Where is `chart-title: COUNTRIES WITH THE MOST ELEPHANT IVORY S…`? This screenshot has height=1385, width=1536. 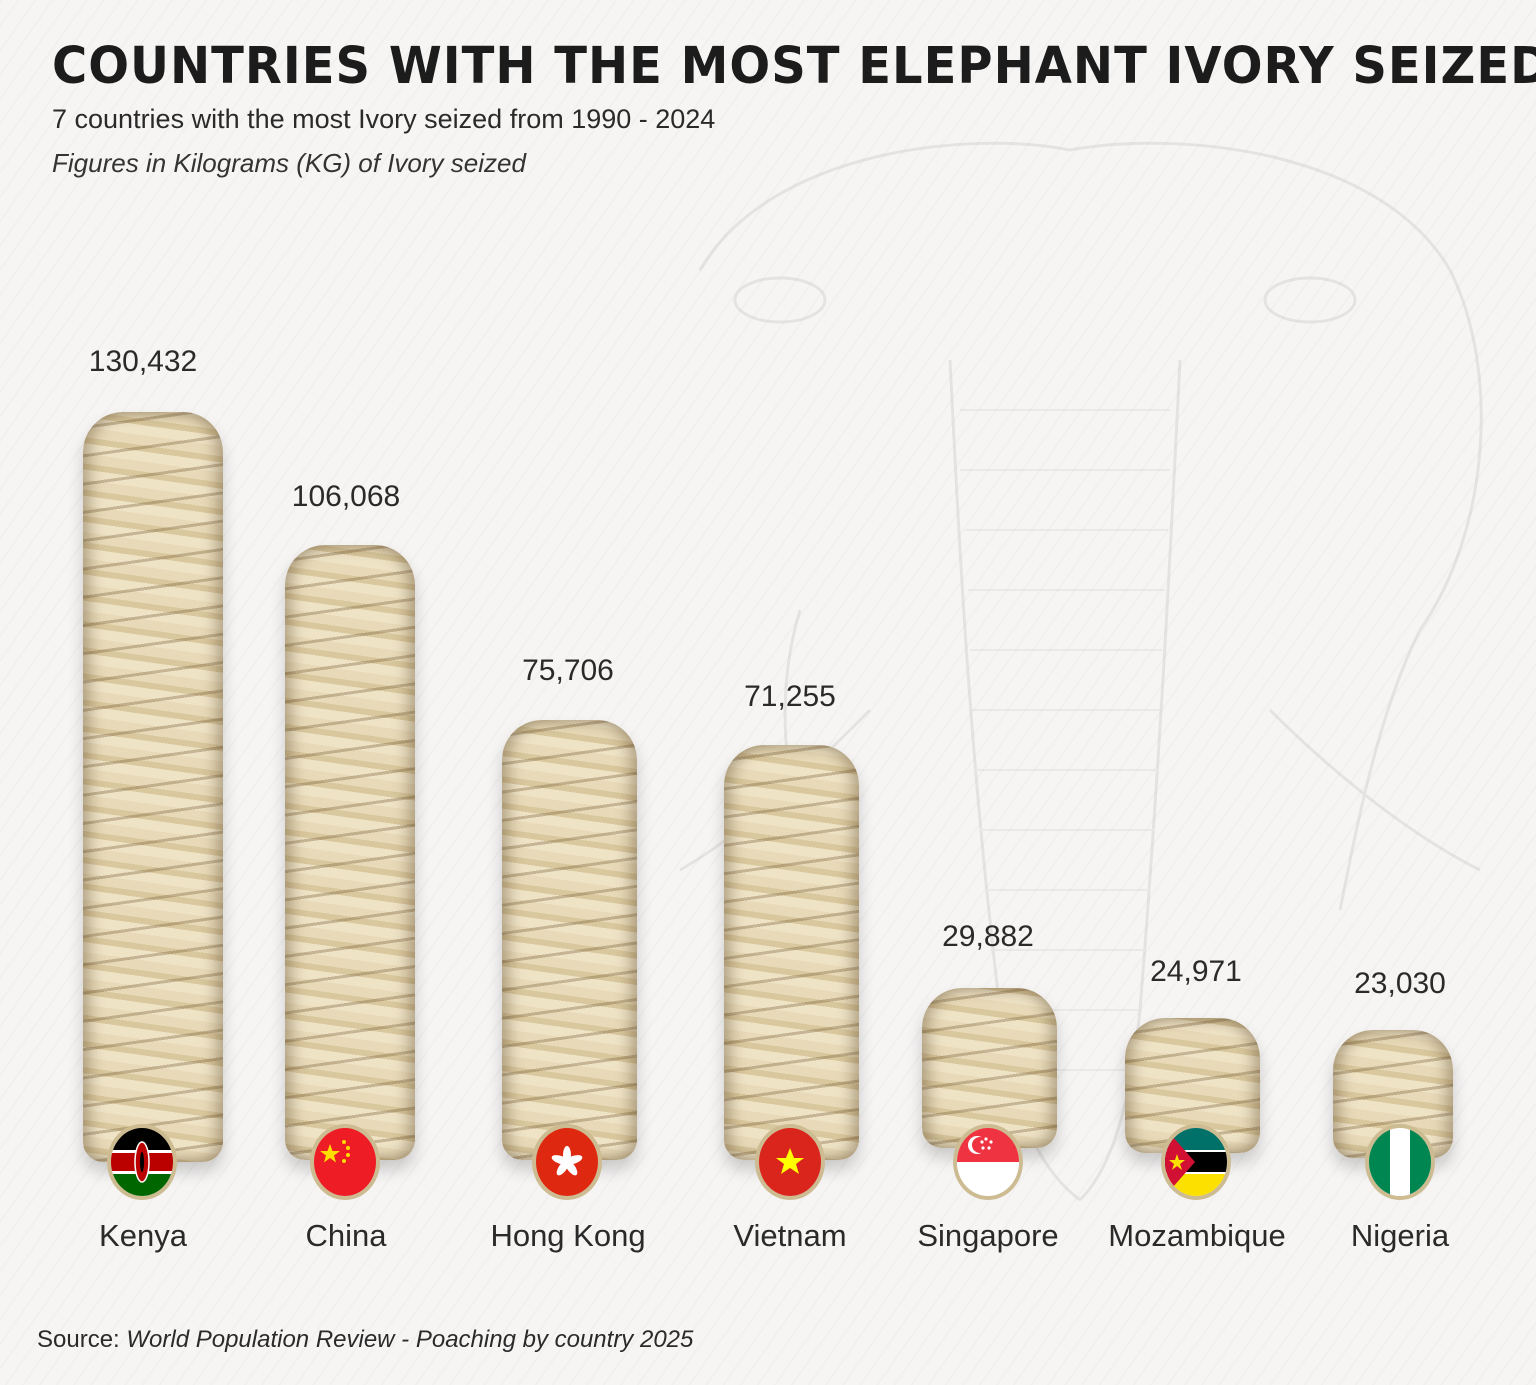 chart-title: COUNTRIES WITH THE MOST ELEPHANT IVORY S… is located at coordinates (794, 66).